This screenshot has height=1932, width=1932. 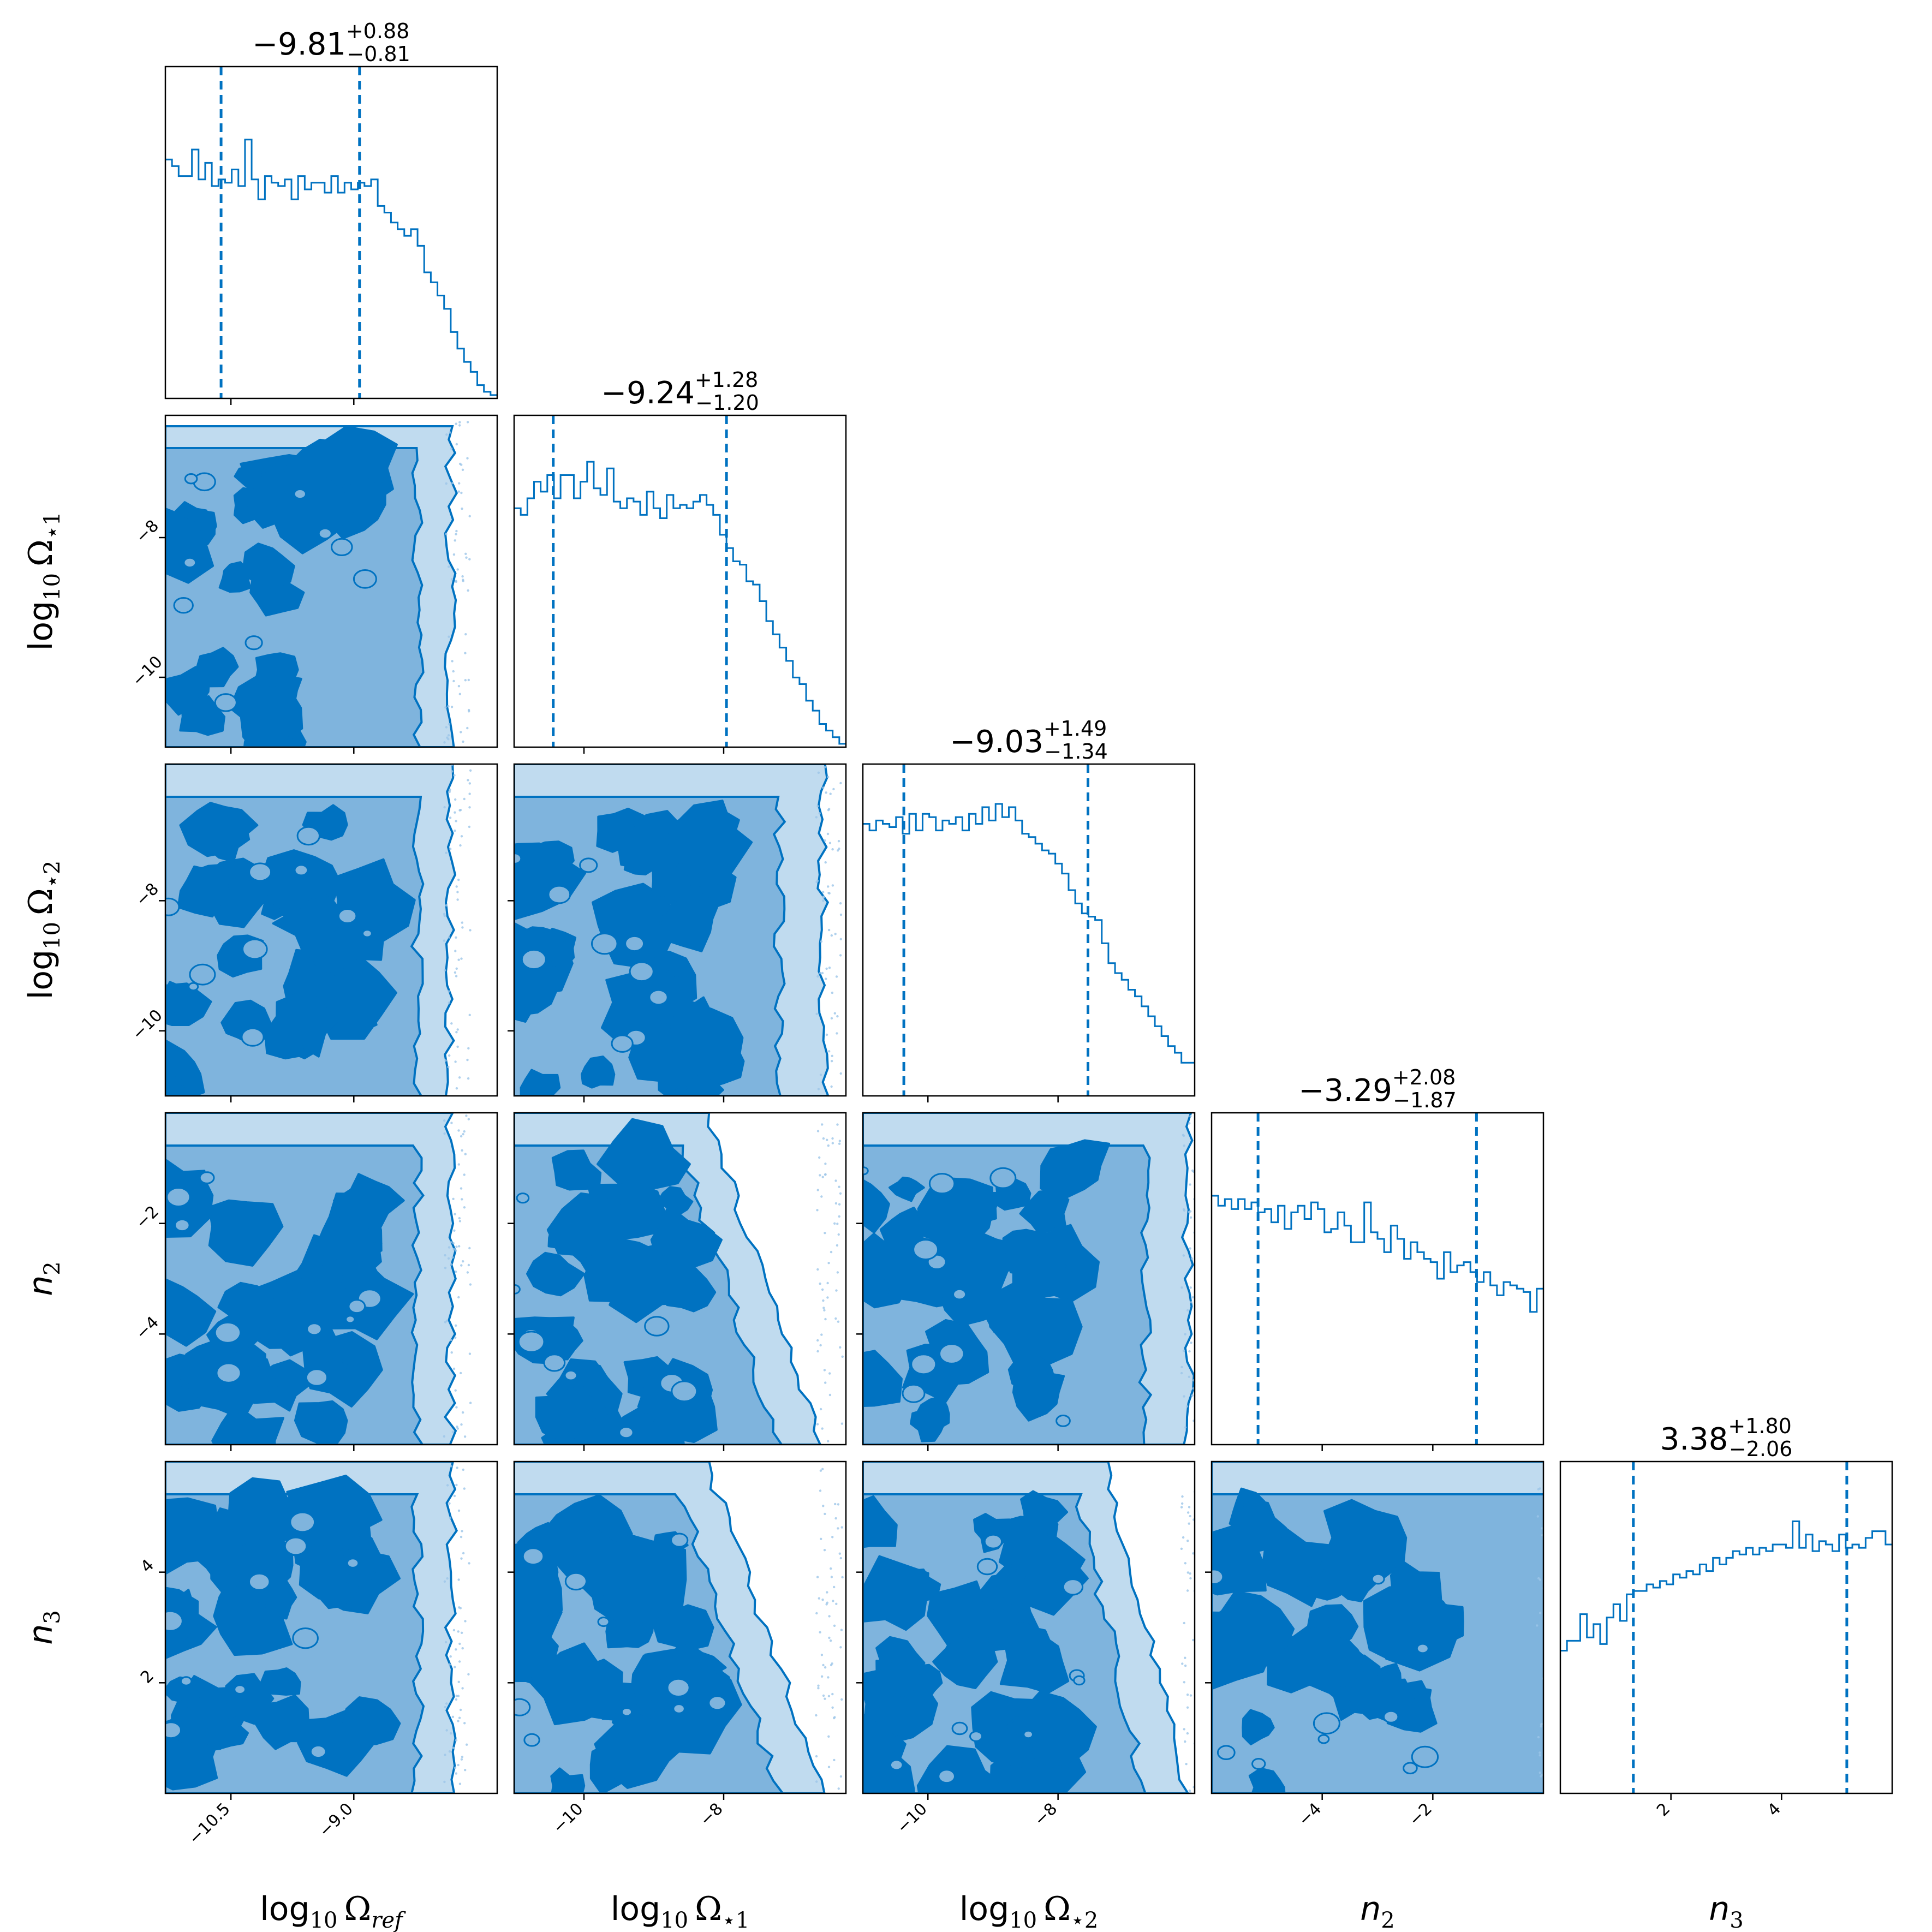 What do you see at coordinates (1377, 1911) in the screenshot?
I see `x-axis-label-n2: n2` at bounding box center [1377, 1911].